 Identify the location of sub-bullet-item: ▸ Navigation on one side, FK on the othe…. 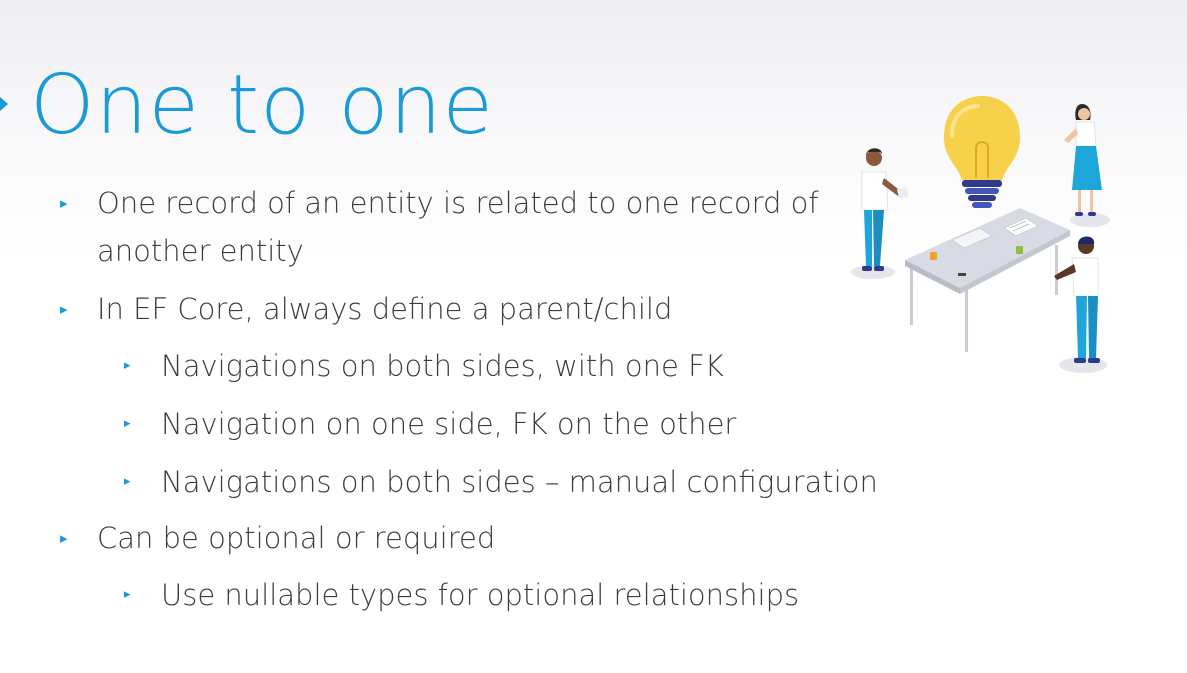
(430, 424).